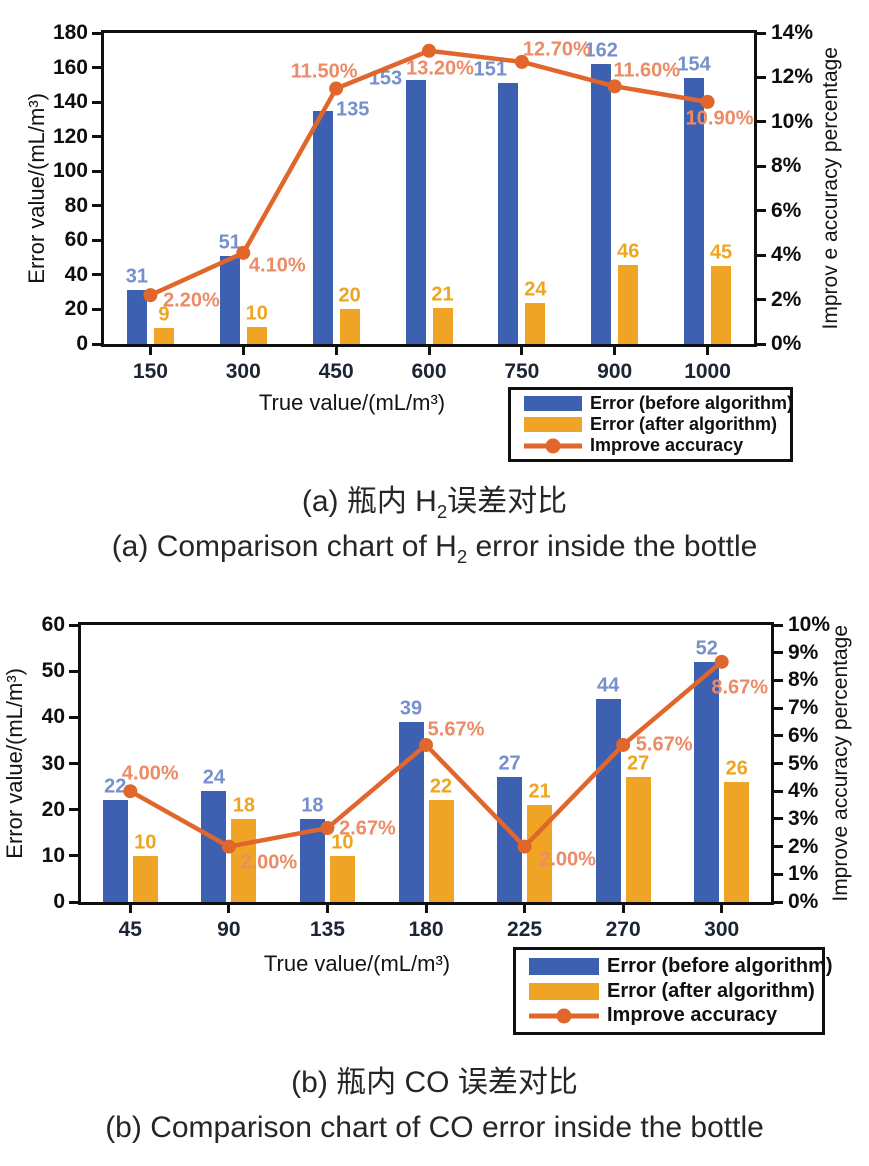 The height and width of the screenshot is (1166, 869). Describe the element at coordinates (803, 818) in the screenshot. I see `y2-axis-tick-label: 3%` at that location.